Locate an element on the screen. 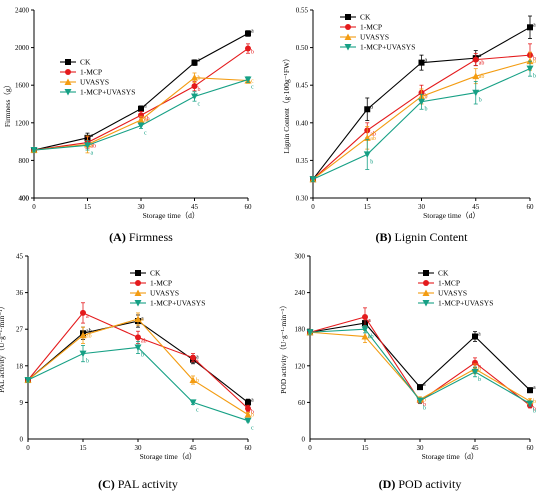 The width and height of the screenshot is (550, 496). y-tick-label: 1600 is located at coordinates (22, 86).